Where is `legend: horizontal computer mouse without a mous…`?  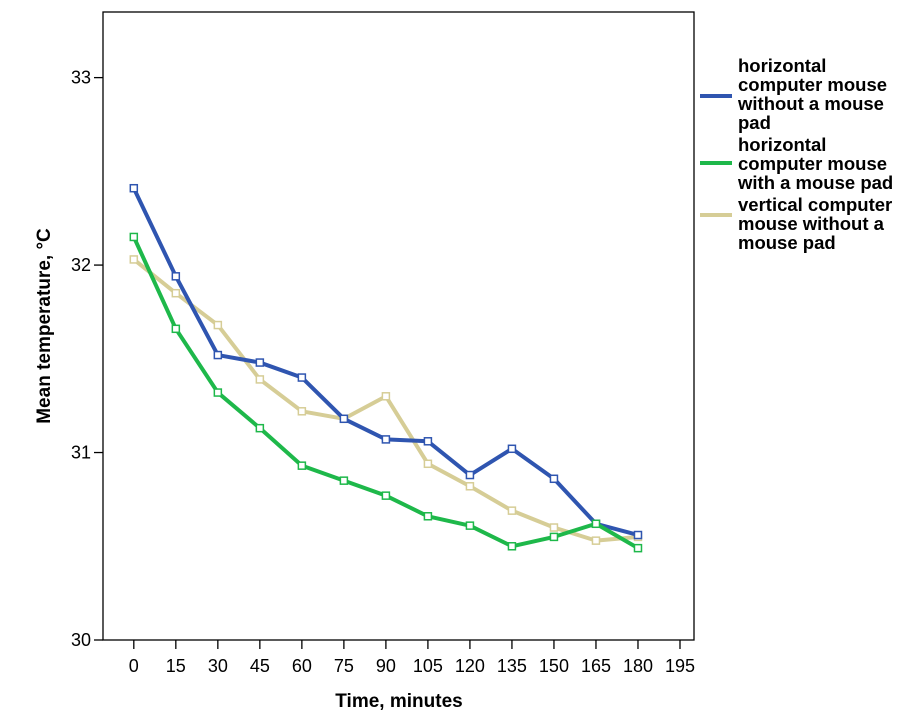 legend: horizontal computer mouse without a mous… is located at coordinates (807, 155).